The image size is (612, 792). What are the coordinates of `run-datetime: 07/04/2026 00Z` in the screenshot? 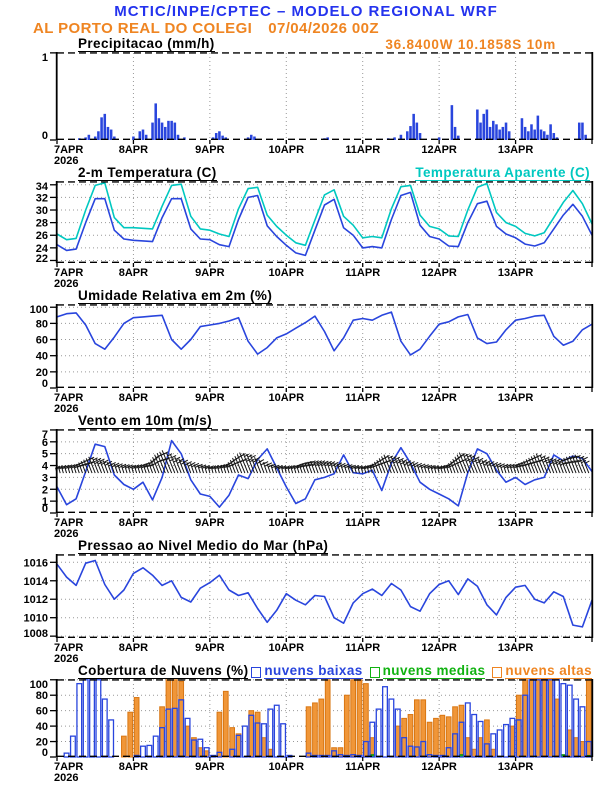 It's located at (323, 28).